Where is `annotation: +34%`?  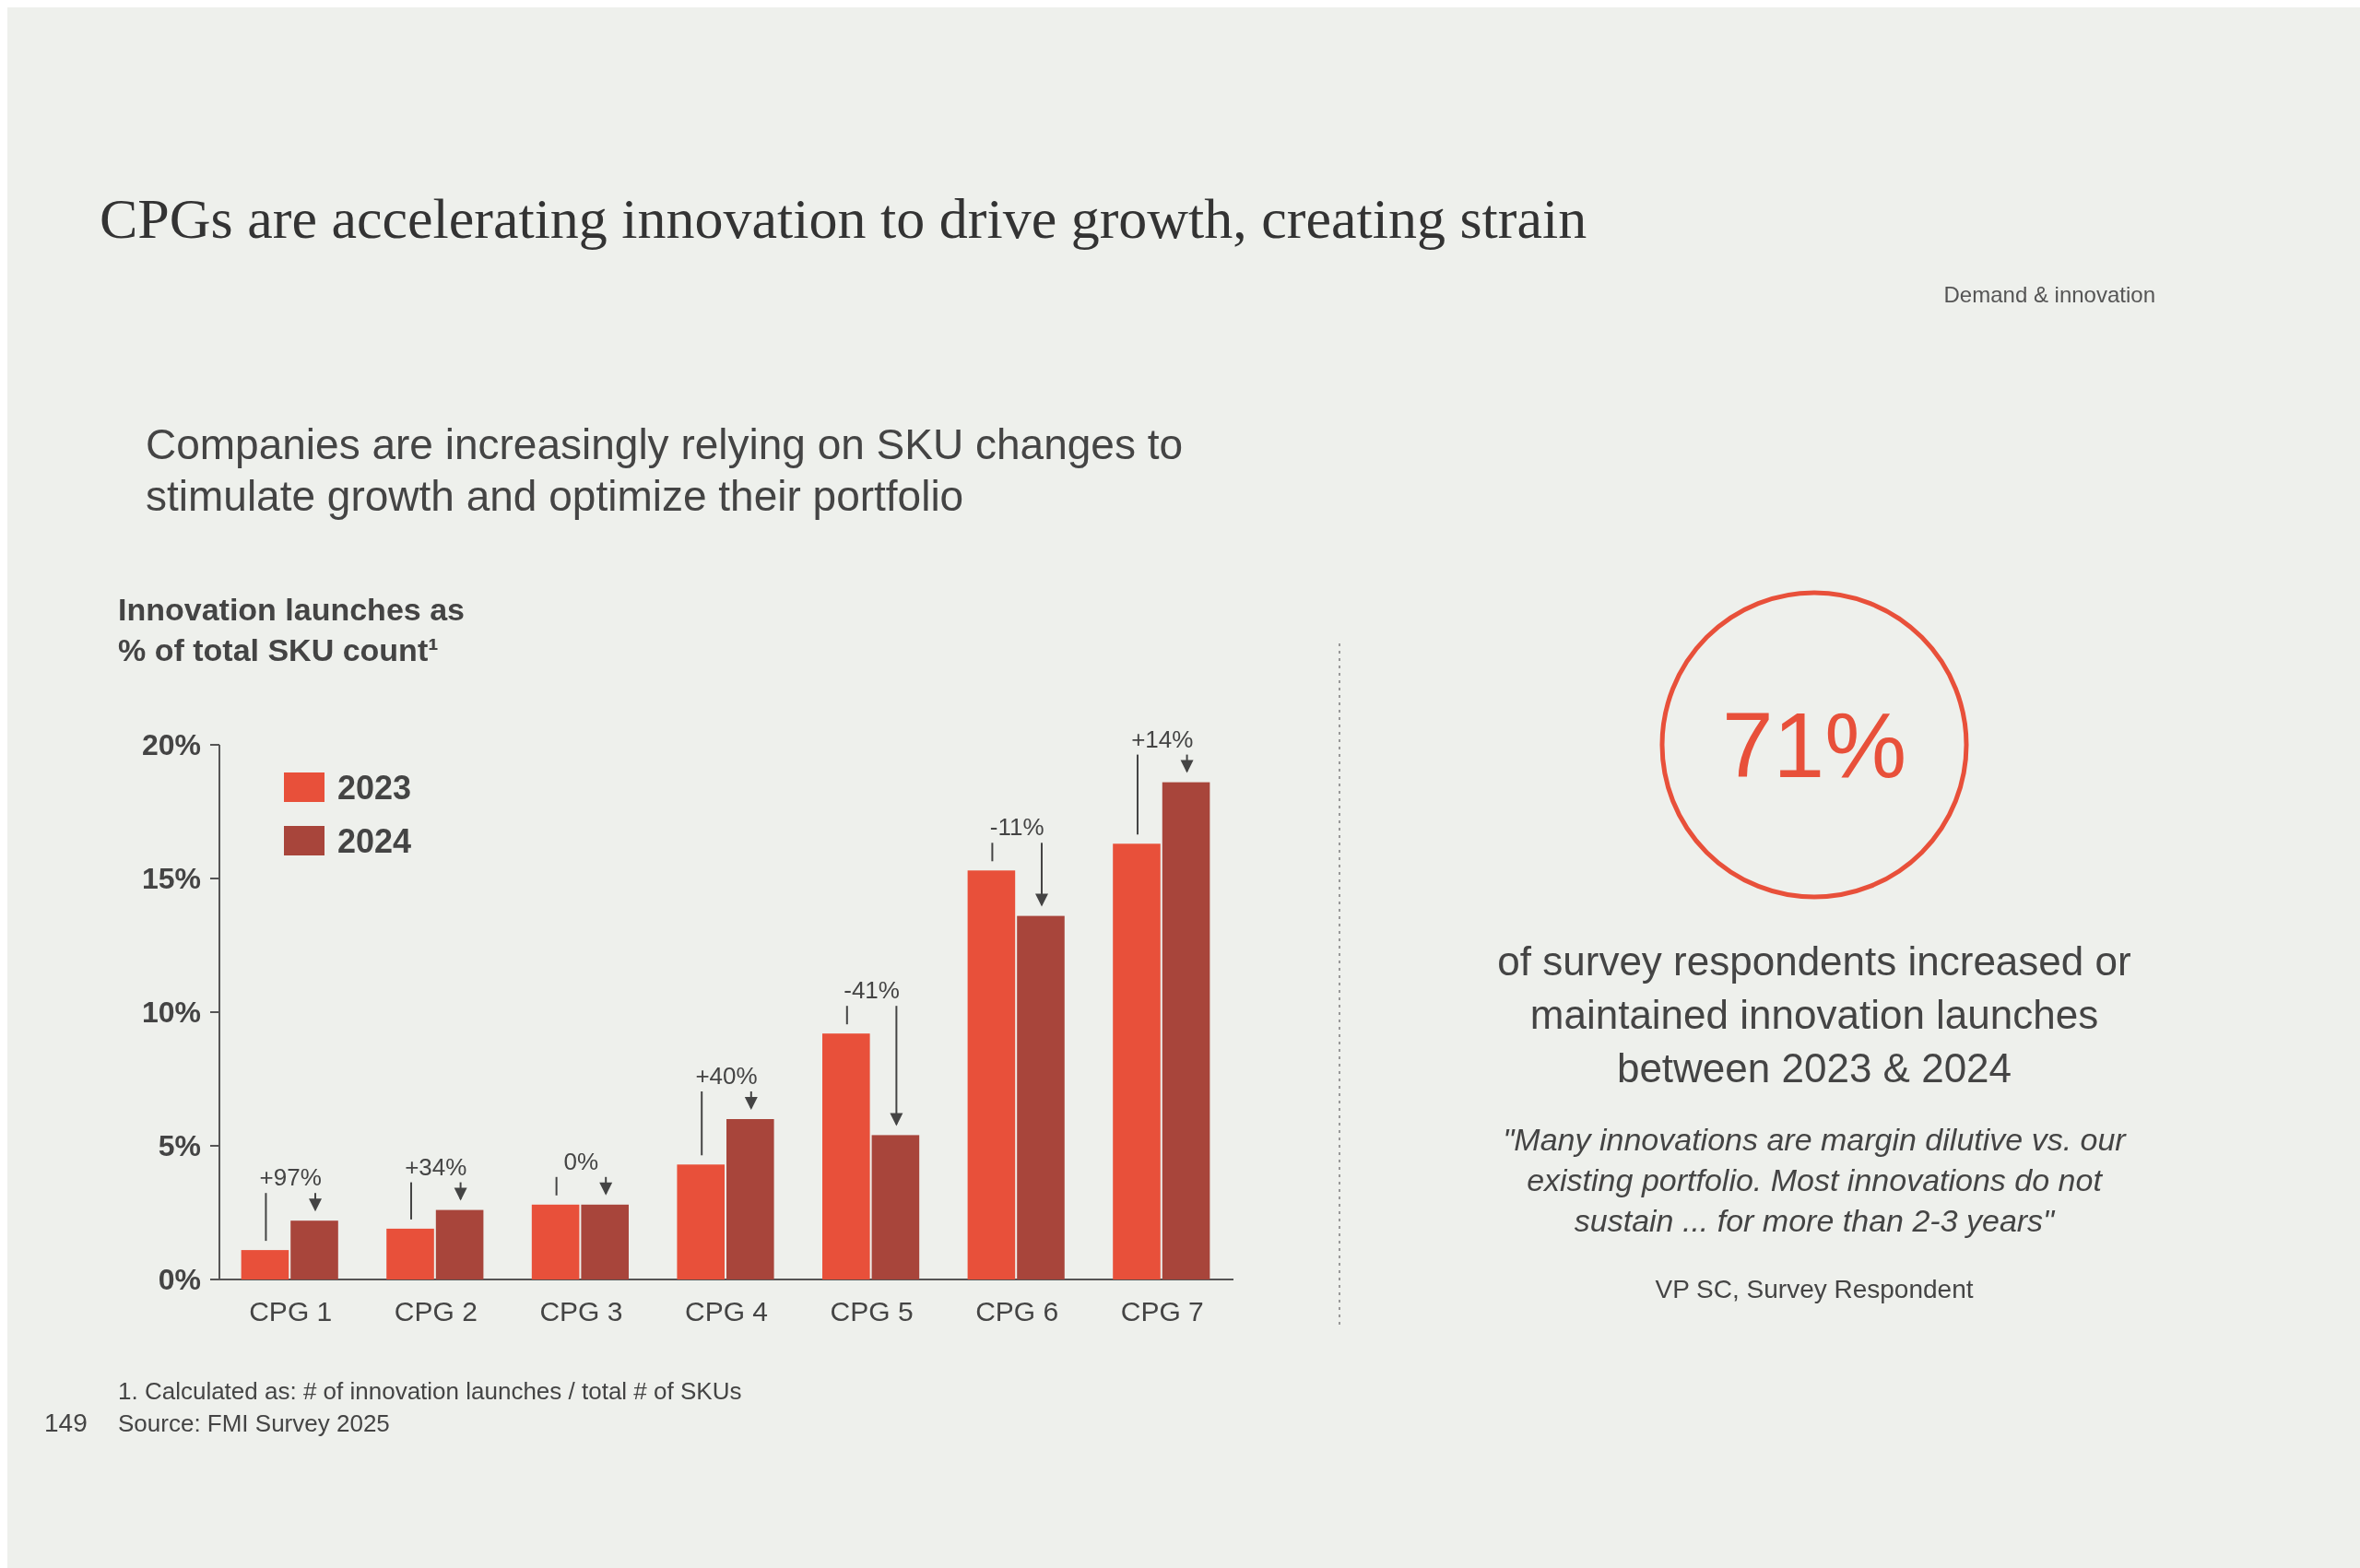
annotation: +34% is located at coordinates (436, 1167).